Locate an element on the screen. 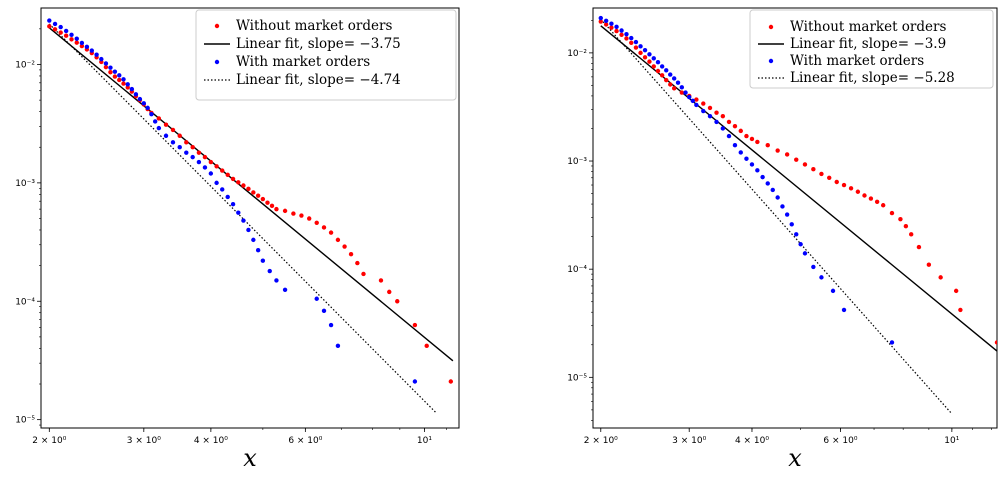 The width and height of the screenshot is (1001, 483). x-tick-label: 10¹ is located at coordinates (424, 441).